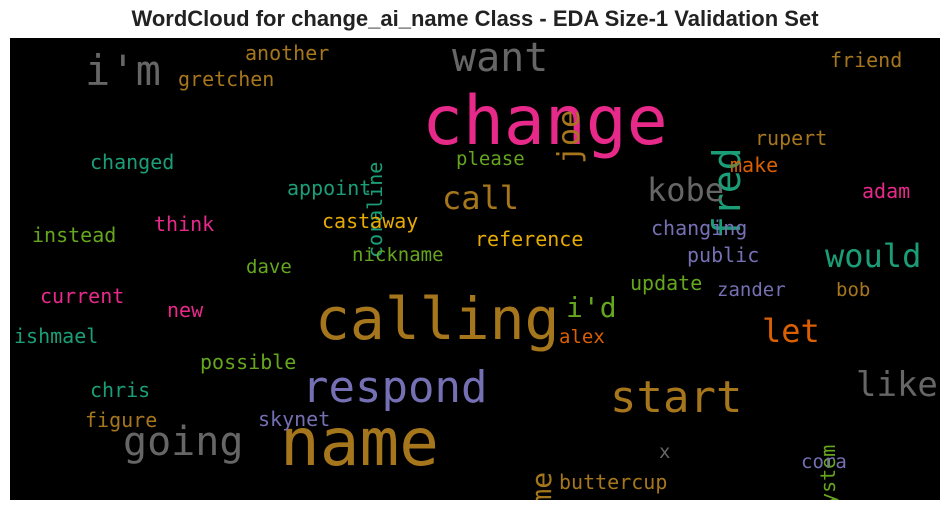 The image size is (950, 511). I want to click on word-castaway: castaway, so click(370, 221).